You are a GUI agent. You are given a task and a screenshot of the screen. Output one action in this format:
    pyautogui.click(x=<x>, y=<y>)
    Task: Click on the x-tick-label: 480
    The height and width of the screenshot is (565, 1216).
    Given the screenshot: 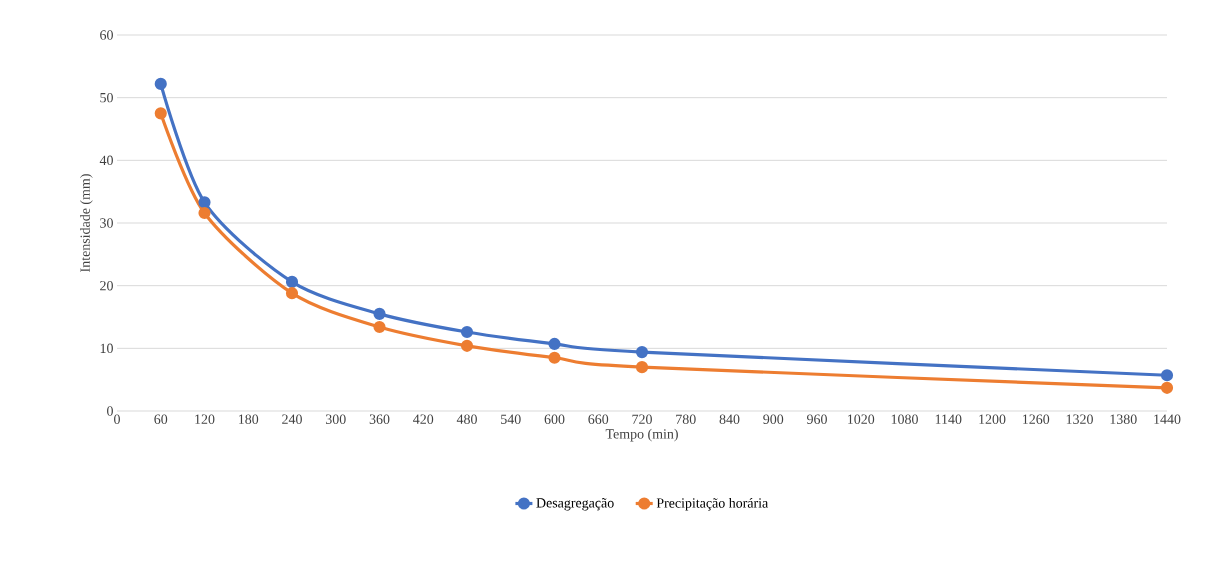 What is the action you would take?
    pyautogui.click(x=466, y=419)
    